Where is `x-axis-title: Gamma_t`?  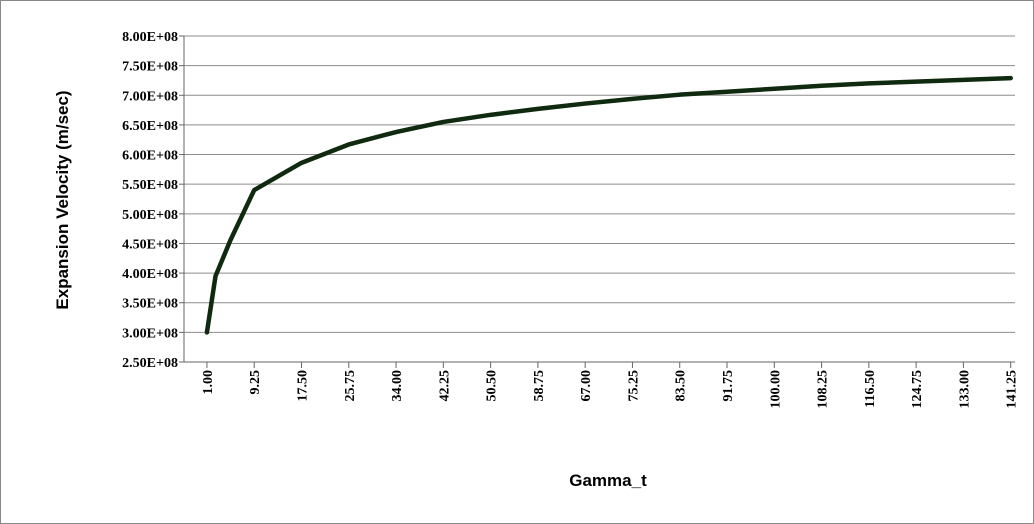
x-axis-title: Gamma_t is located at coordinates (608, 480).